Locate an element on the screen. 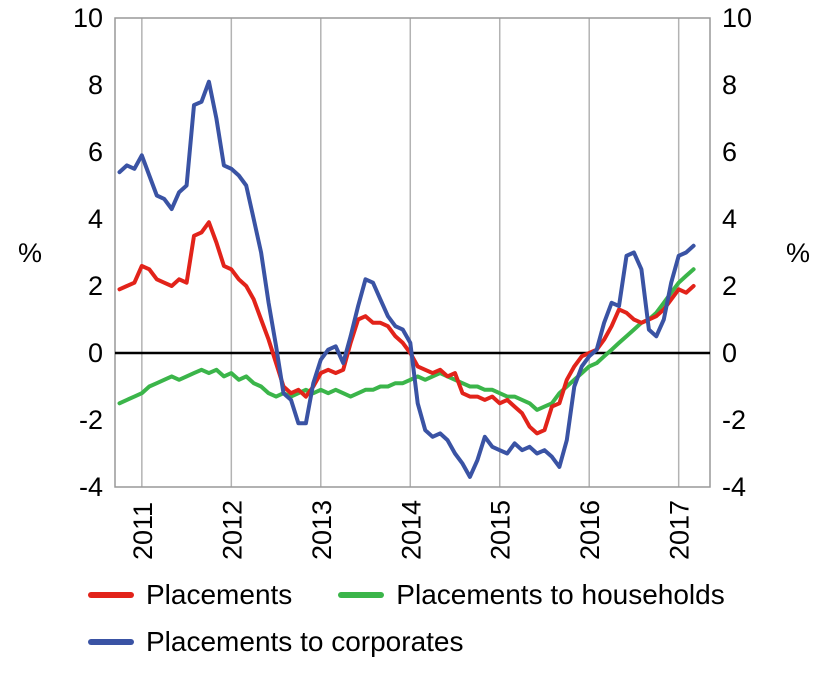 Image resolution: width=828 pixels, height=686 pixels. legend-item: Placements to corporates is located at coordinates (276, 641).